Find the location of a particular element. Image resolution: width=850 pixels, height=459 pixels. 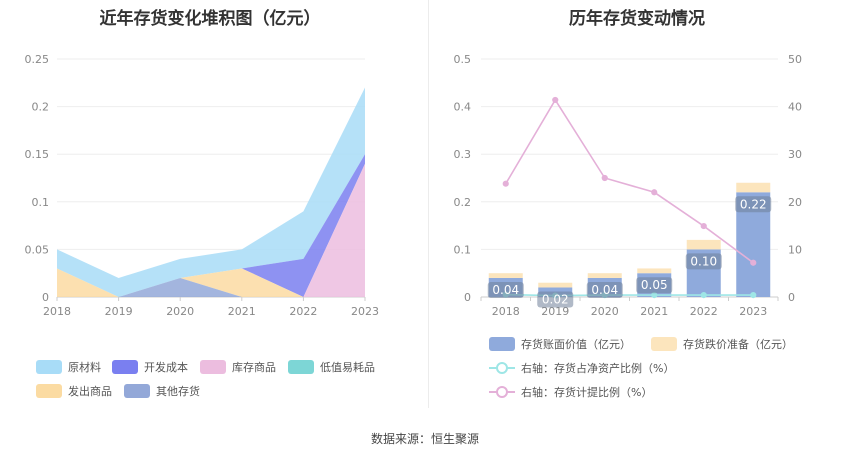

right-y2-tick-label: 30 is located at coordinates (795, 154).